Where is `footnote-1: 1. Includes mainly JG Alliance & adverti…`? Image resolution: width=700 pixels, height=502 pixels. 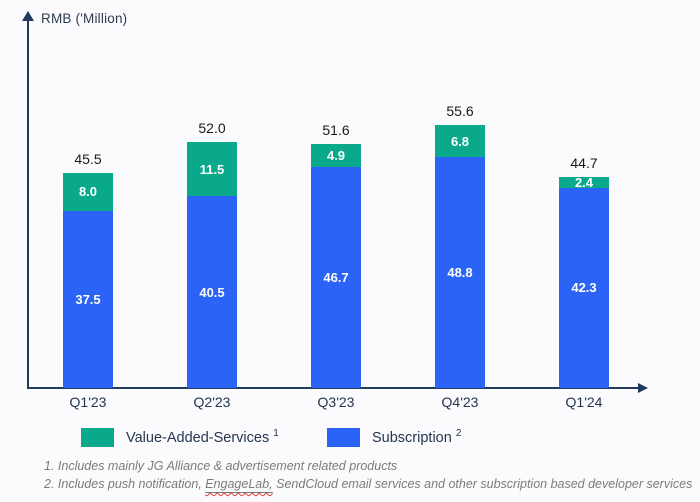 footnote-1: 1. Includes mainly JG Alliance & adverti… is located at coordinates (221, 466).